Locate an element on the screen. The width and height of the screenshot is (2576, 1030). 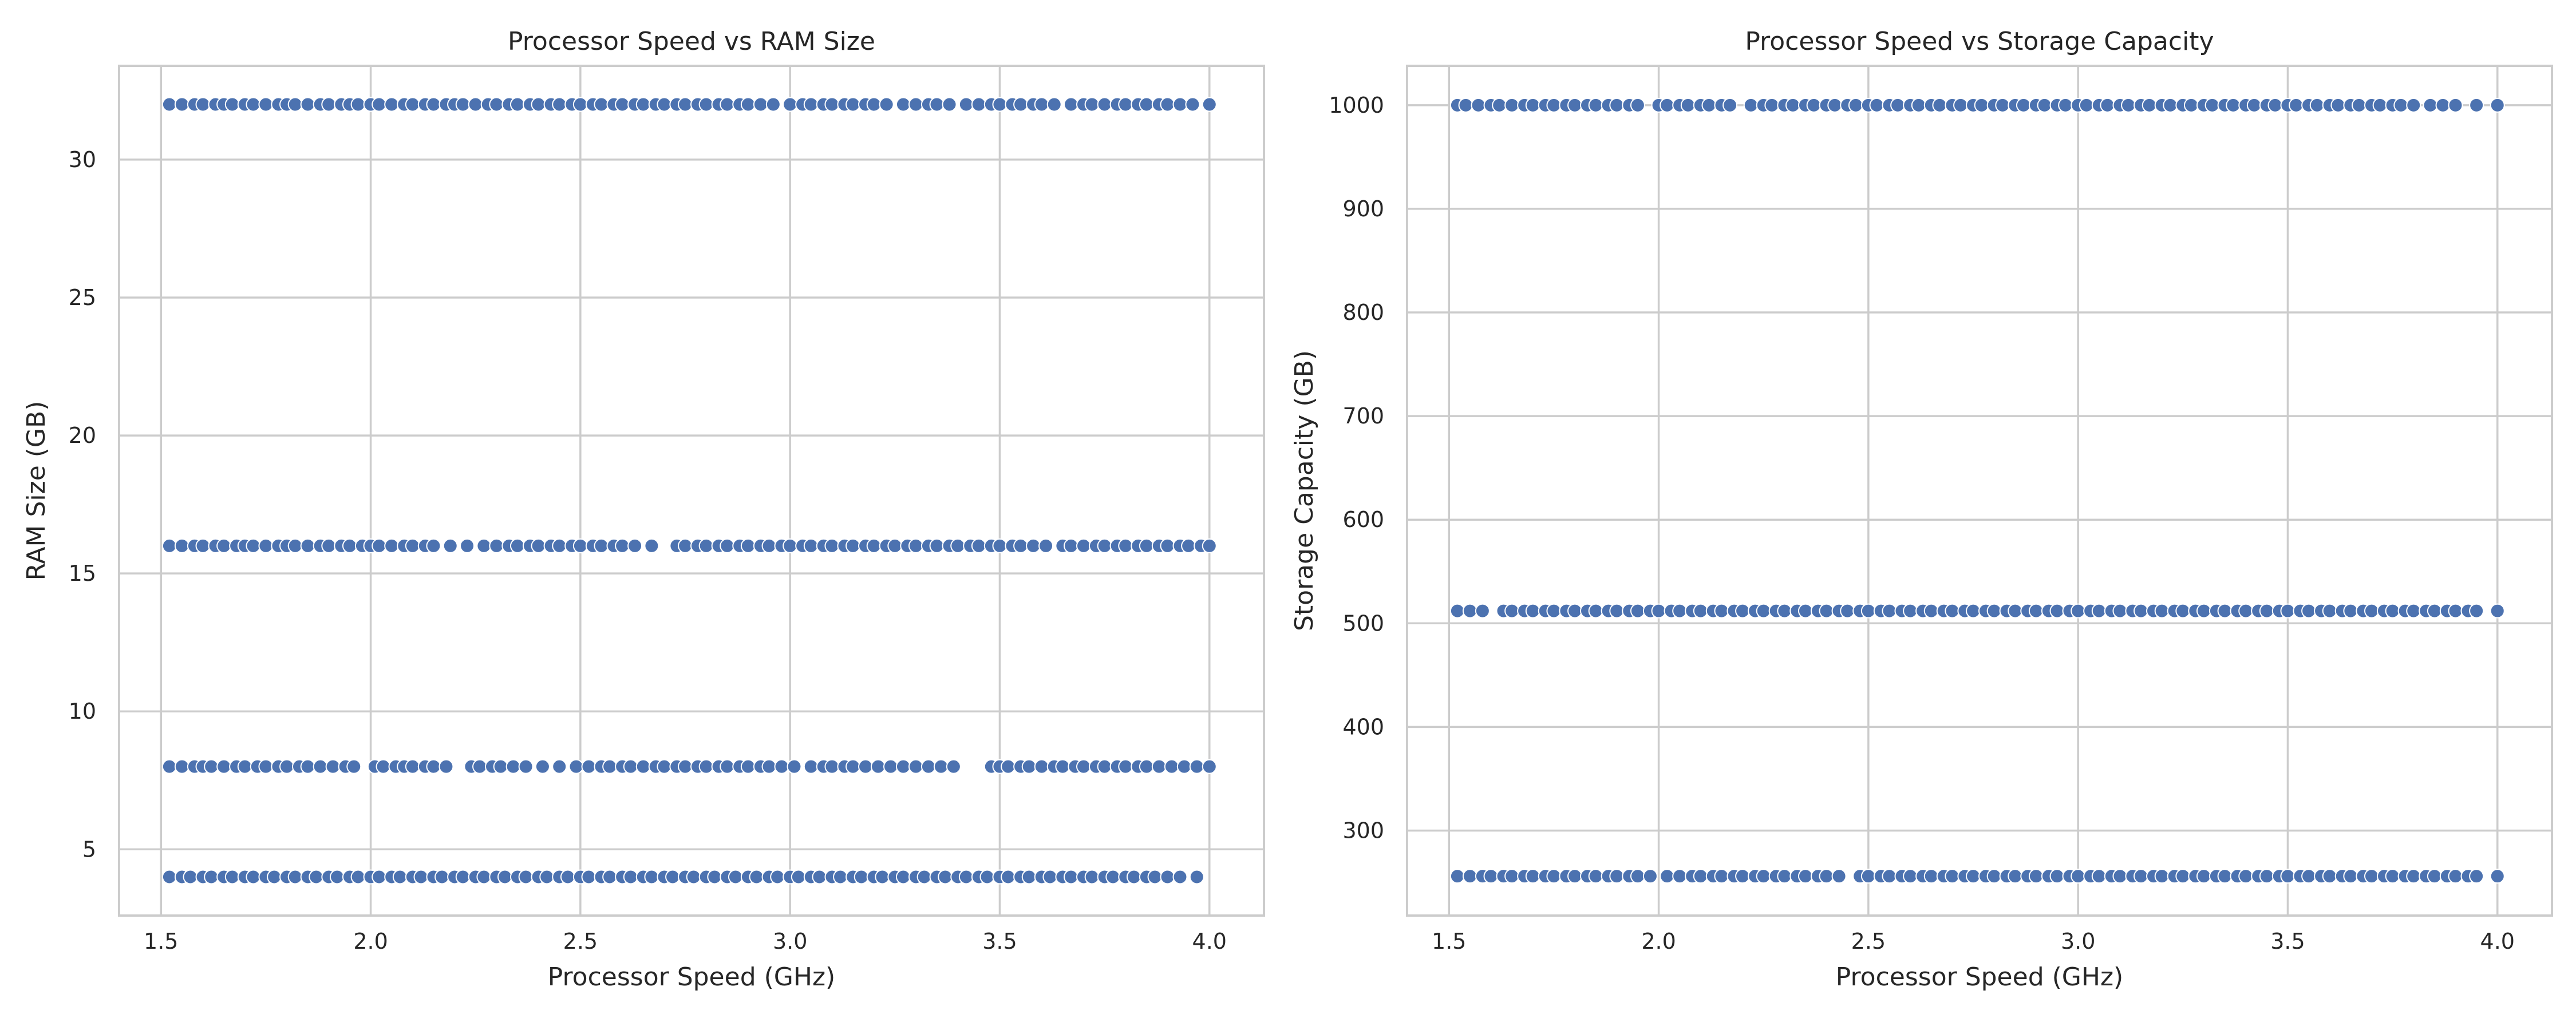
x-tick-label: 4.0 is located at coordinates (1209, 941).